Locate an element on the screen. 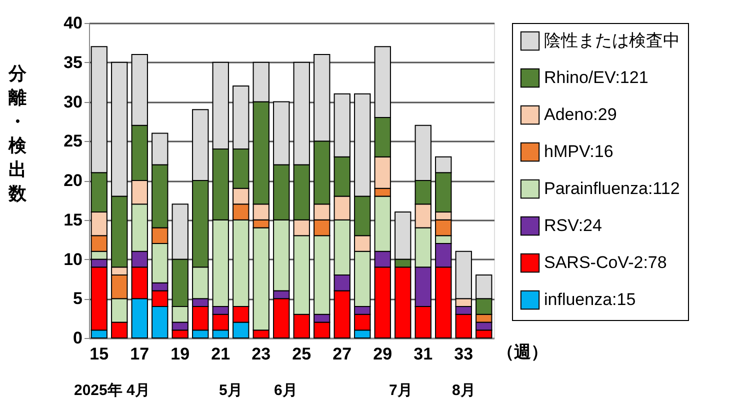 This screenshot has height=412, width=733. x-tick-label: 21 is located at coordinates (220, 354).